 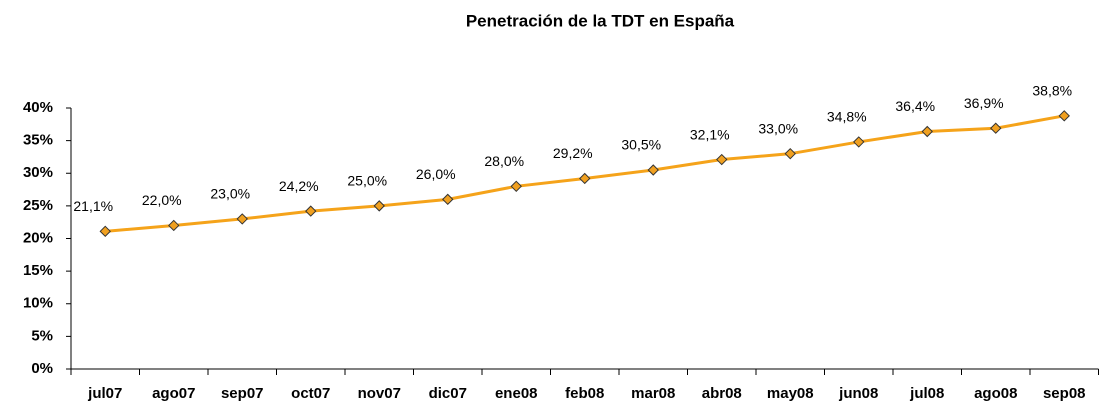 What do you see at coordinates (379, 393) in the screenshot?
I see `x-tick-label: nov07` at bounding box center [379, 393].